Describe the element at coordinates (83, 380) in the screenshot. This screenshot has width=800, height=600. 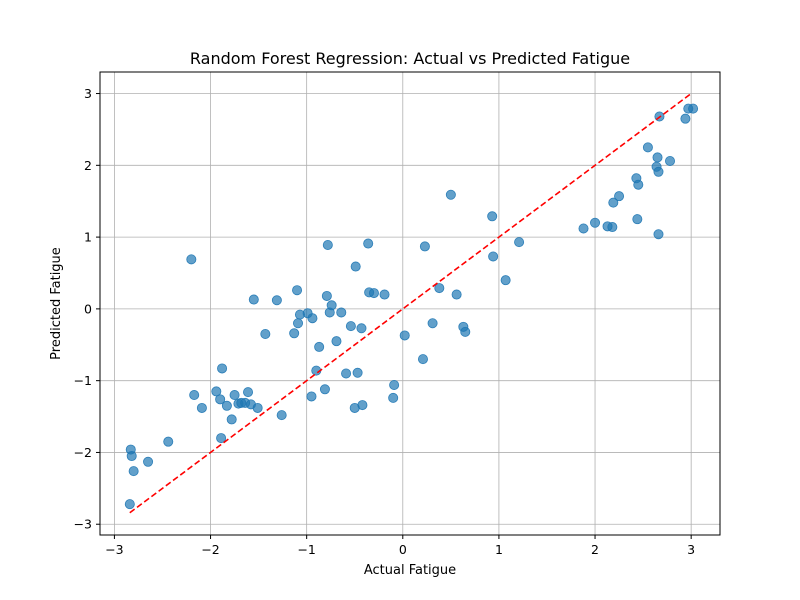
I see `y-tick-label: −1` at that location.